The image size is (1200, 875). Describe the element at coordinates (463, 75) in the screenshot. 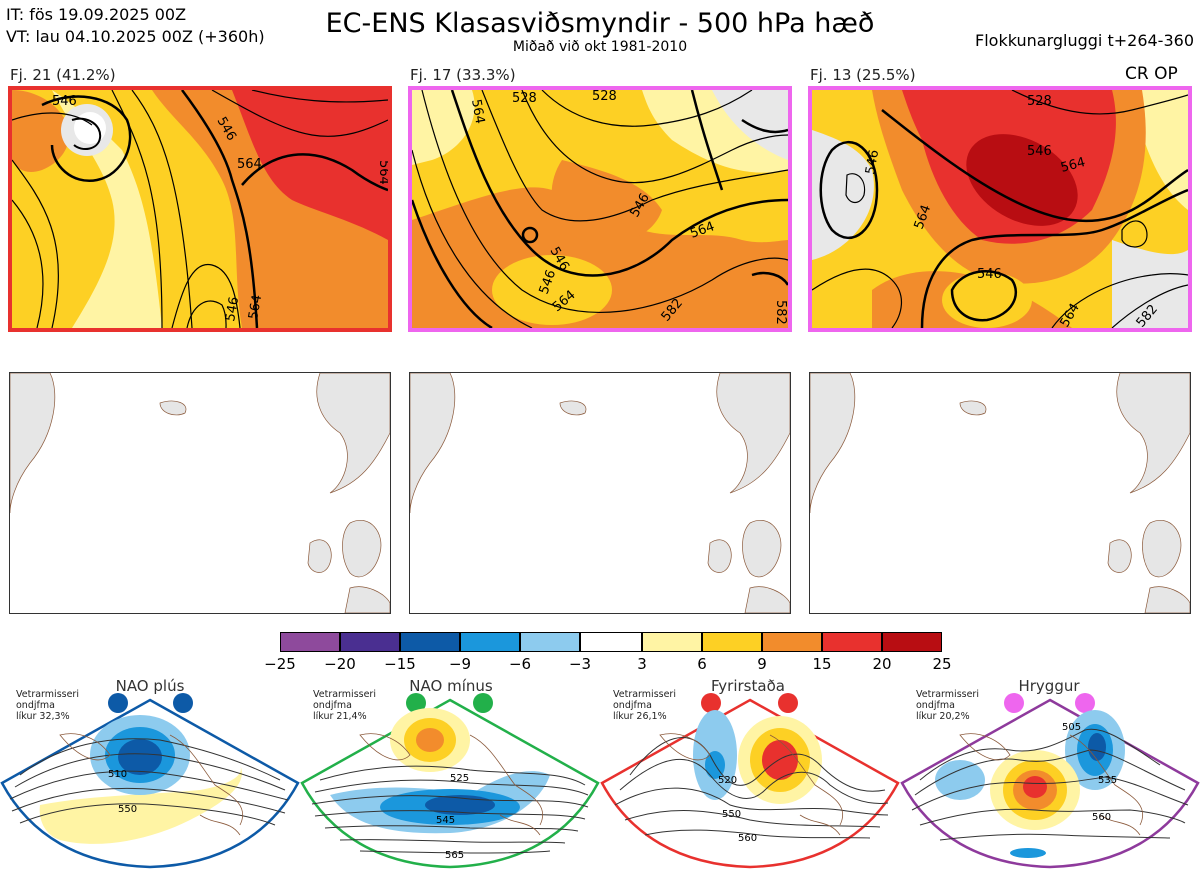

I see `cluster-2-label: Fj. 17 (33.3%)` at that location.